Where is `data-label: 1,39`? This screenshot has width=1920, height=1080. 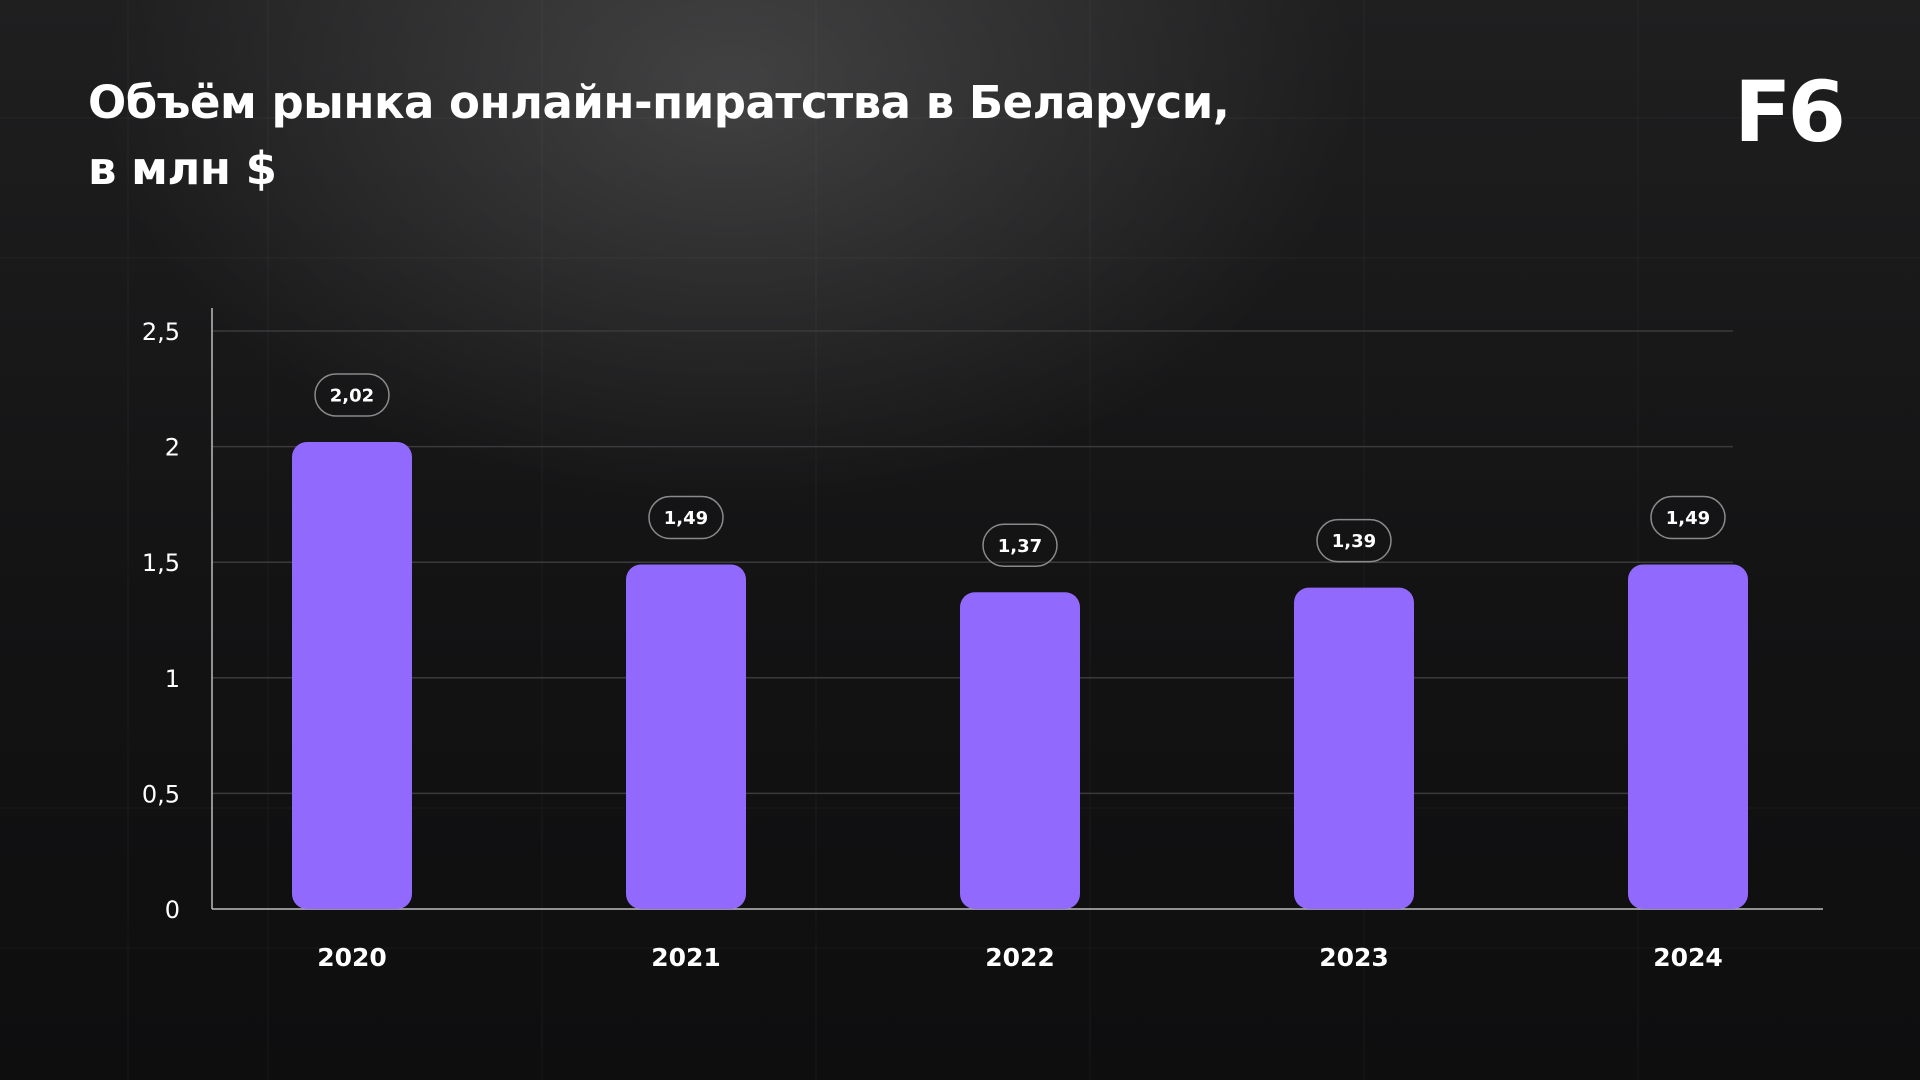
data-label: 1,39 is located at coordinates (1354, 541).